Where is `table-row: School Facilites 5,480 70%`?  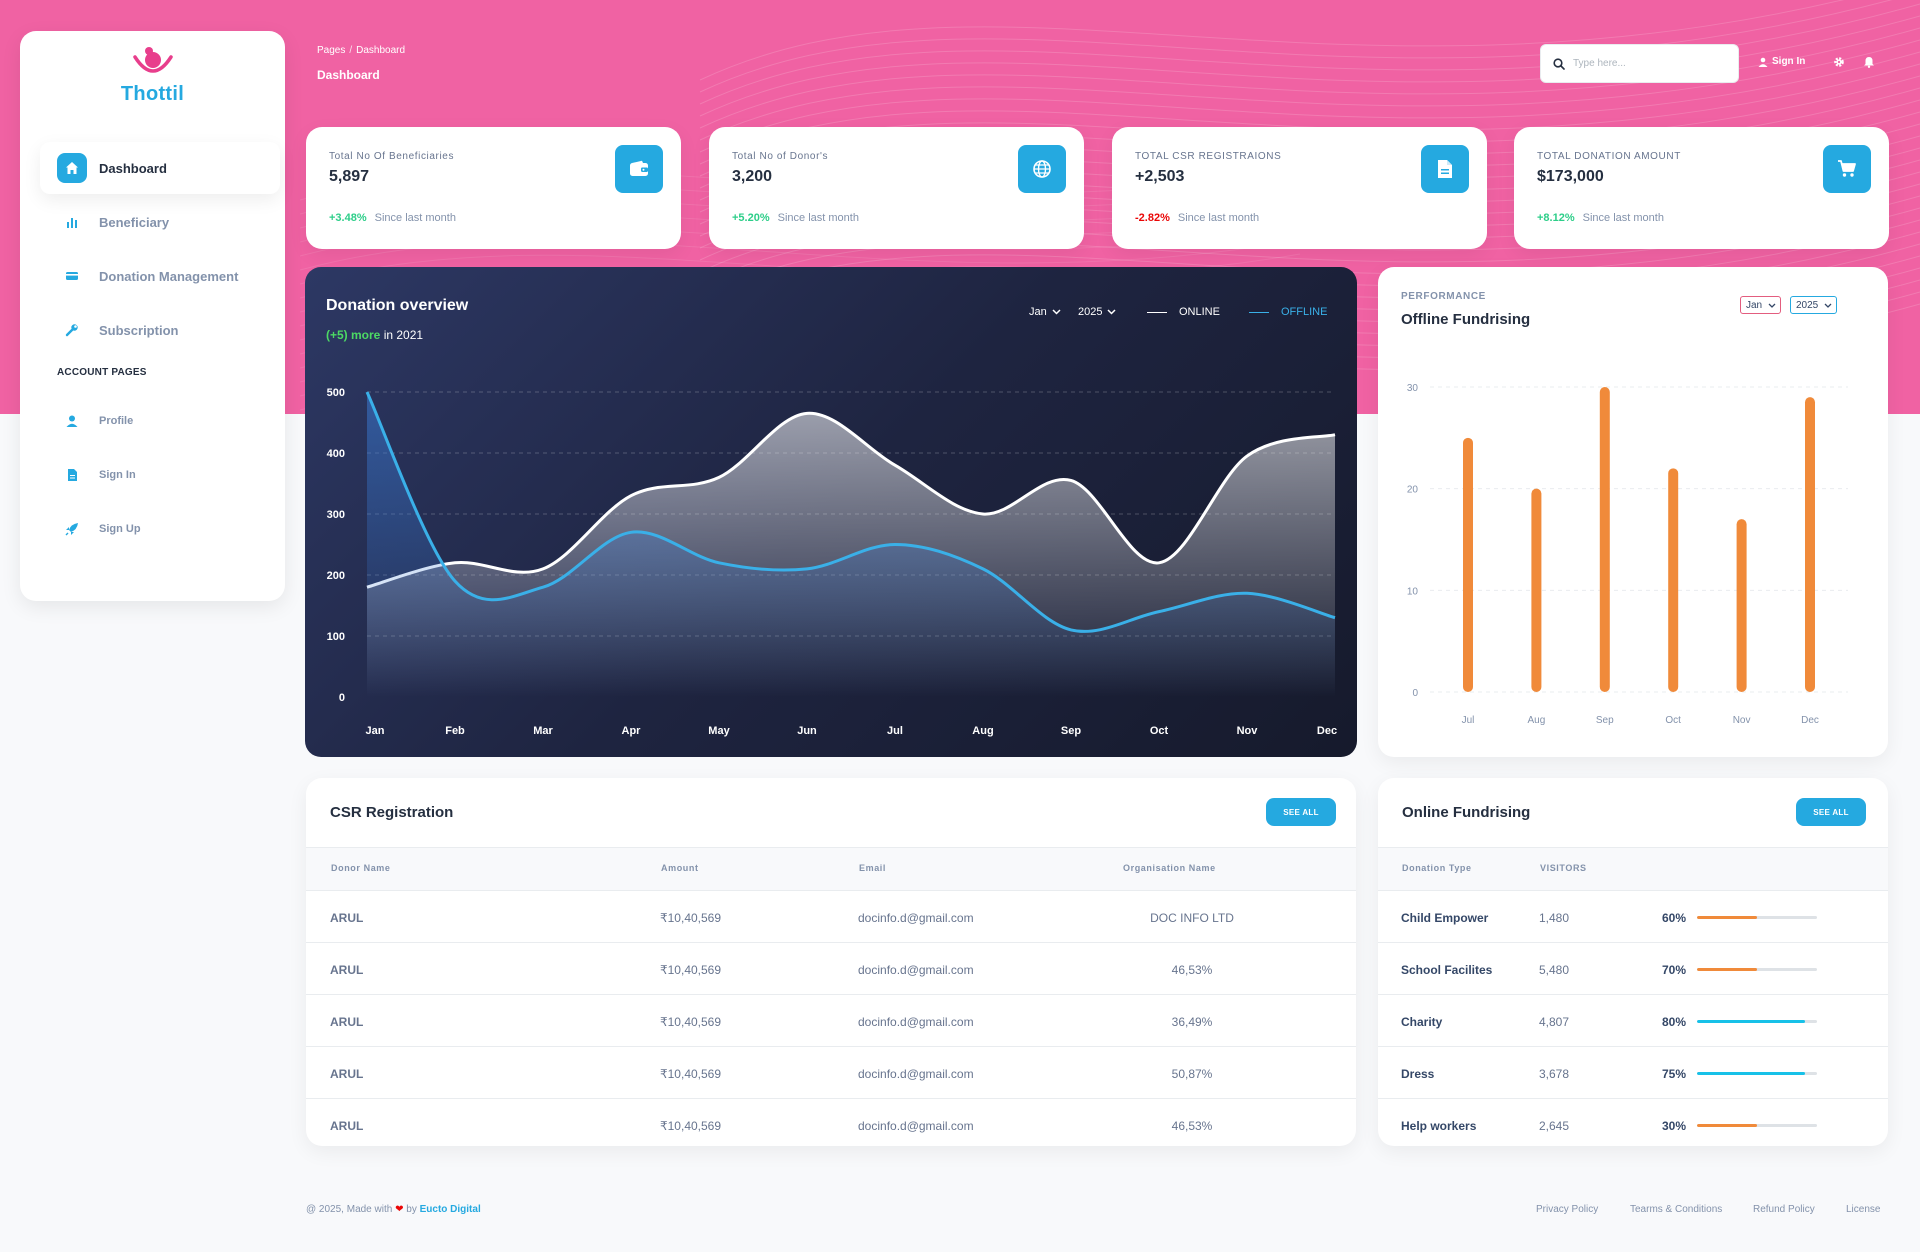
table-row: School Facilites 5,480 70% is located at coordinates (1633, 969).